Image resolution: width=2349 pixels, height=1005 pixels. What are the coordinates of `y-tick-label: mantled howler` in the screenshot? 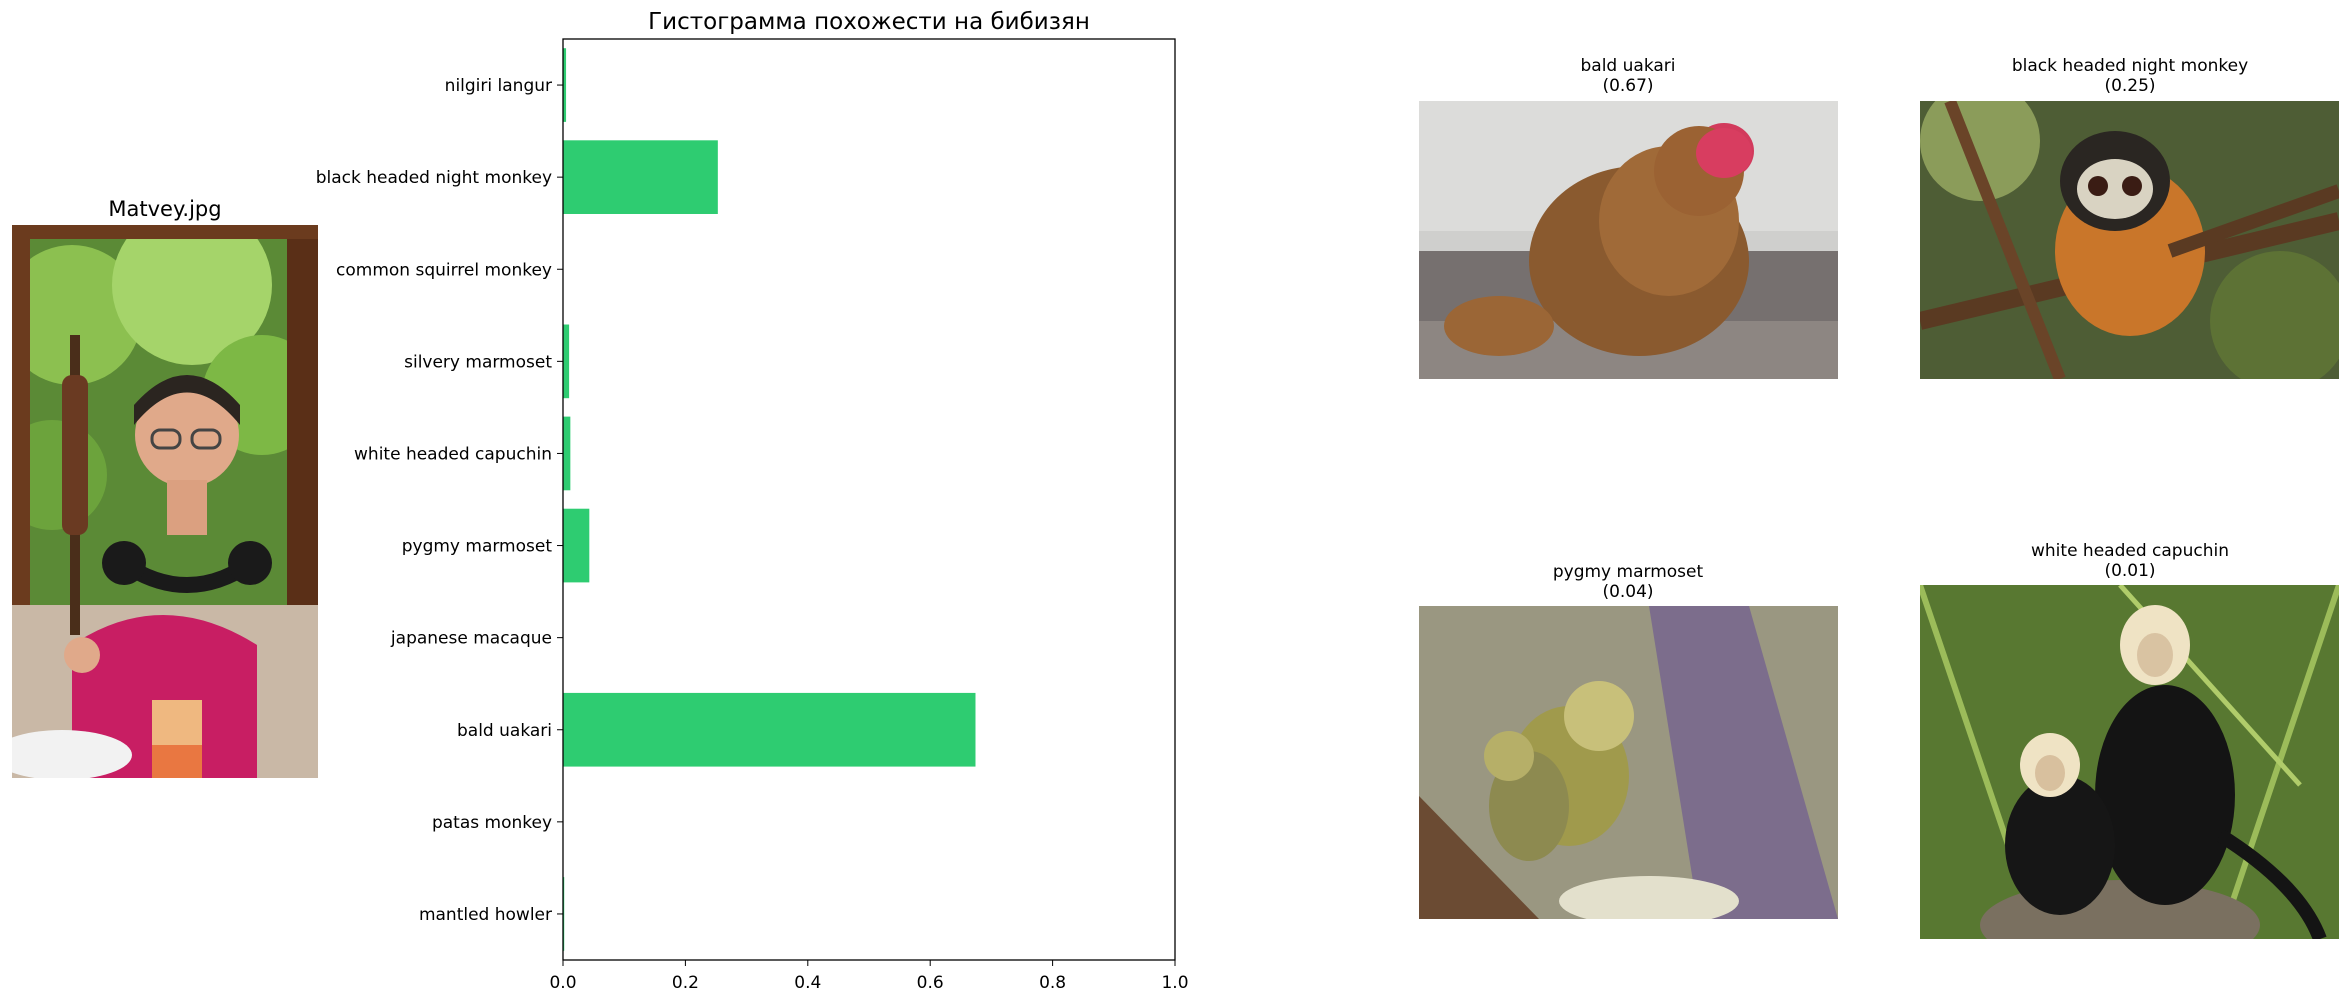 It's located at (485, 915).